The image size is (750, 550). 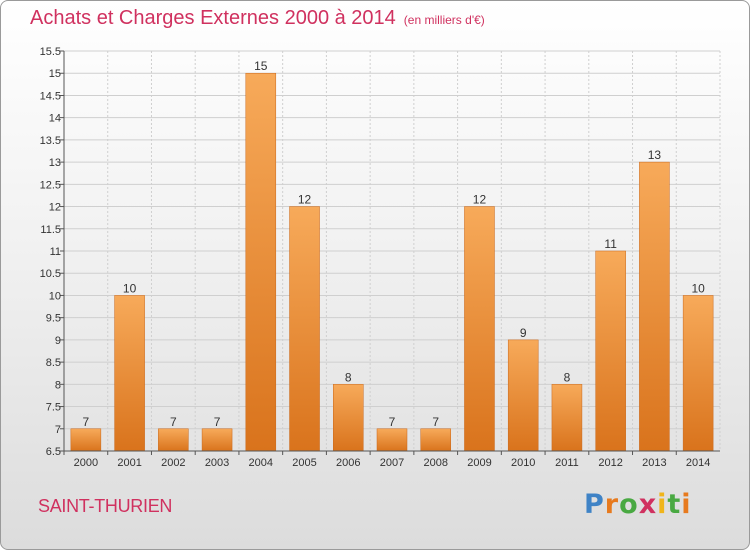 What do you see at coordinates (305, 200) in the screenshot?
I see `data-label-2005: 12` at bounding box center [305, 200].